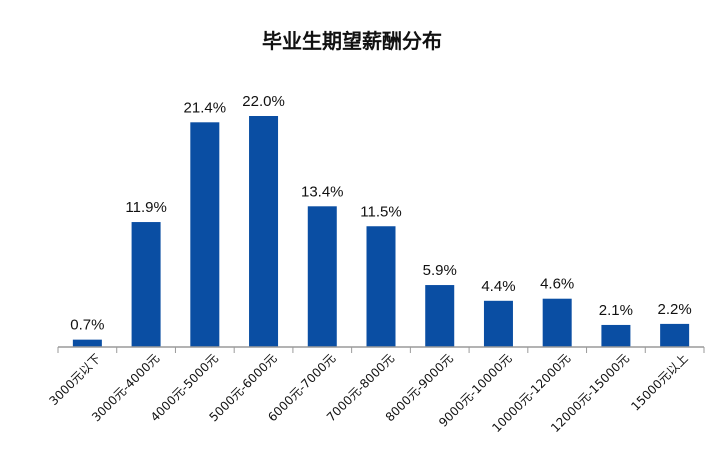 The height and width of the screenshot is (455, 724). What do you see at coordinates (616, 310) in the screenshot?
I see `data-label: 2.1%` at bounding box center [616, 310].